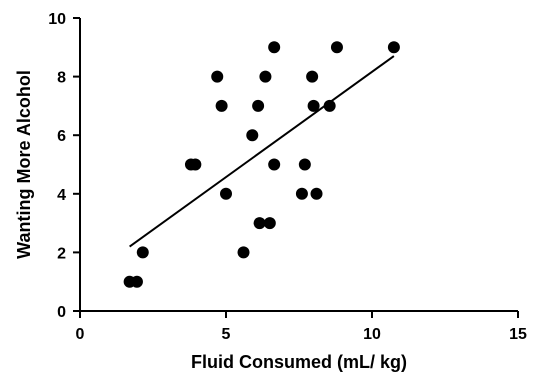 The height and width of the screenshot is (379, 537). Describe the element at coordinates (226, 334) in the screenshot. I see `x-tick-label-1: 5` at that location.